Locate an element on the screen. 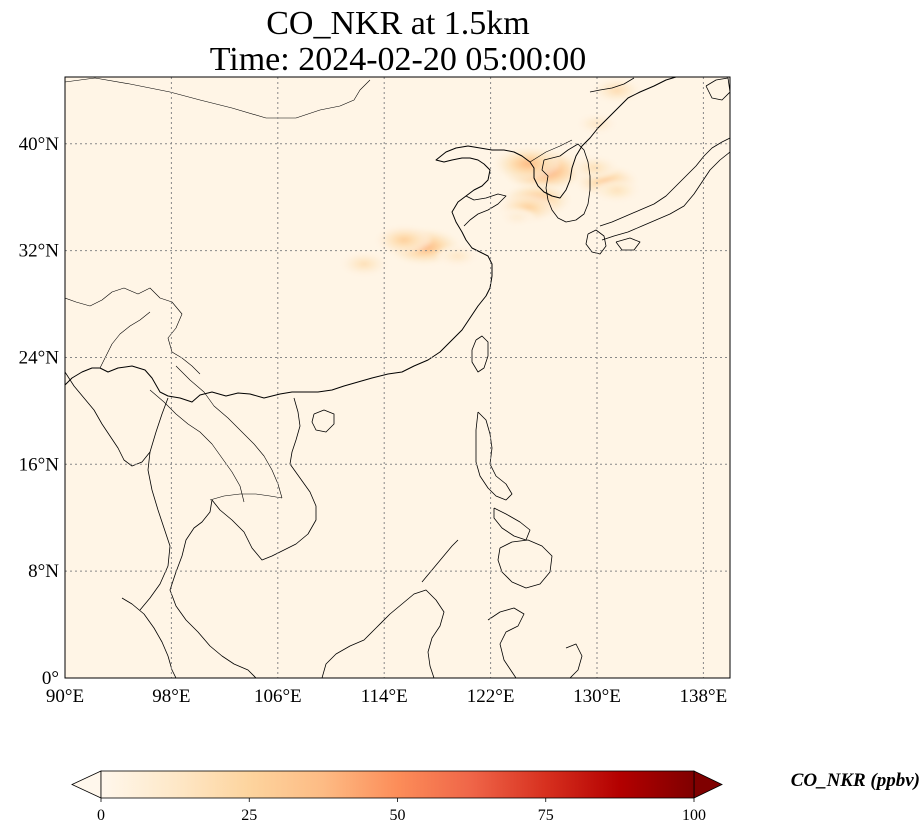 The width and height of the screenshot is (920, 836). lon-tick-label: 98°E is located at coordinates (171, 696).